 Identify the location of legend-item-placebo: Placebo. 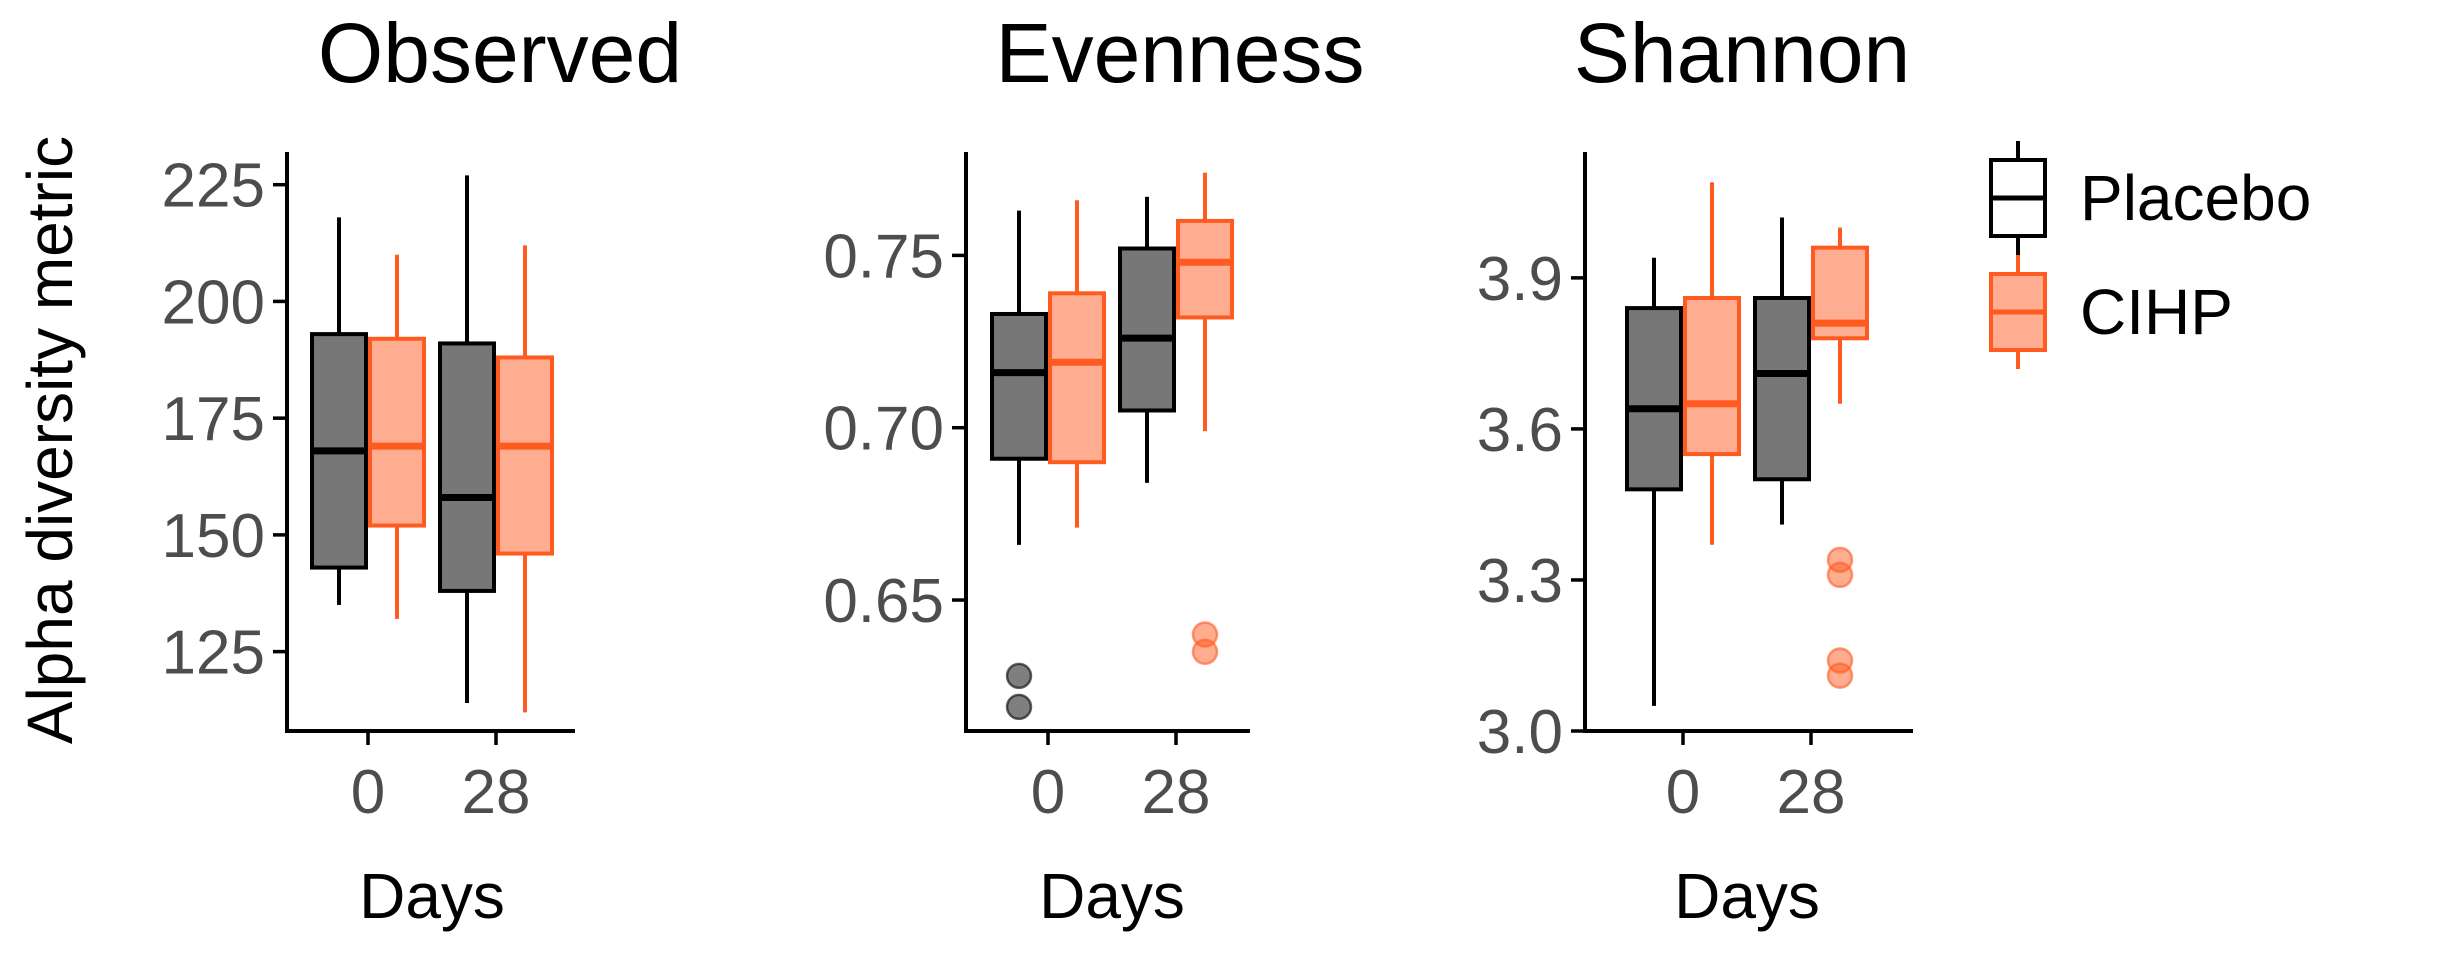
(2150, 198).